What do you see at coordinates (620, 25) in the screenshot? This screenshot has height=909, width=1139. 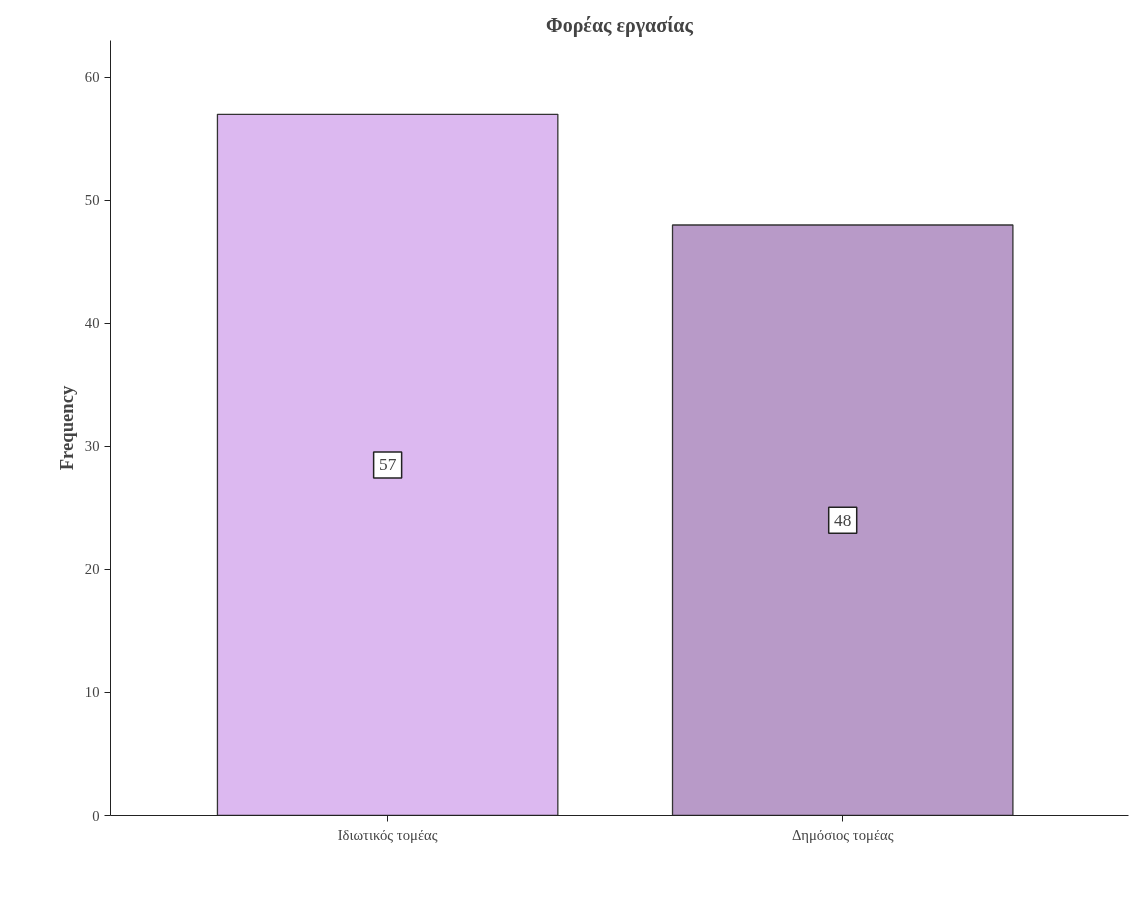 I see `chart-title: Φορέας εργασίας` at bounding box center [620, 25].